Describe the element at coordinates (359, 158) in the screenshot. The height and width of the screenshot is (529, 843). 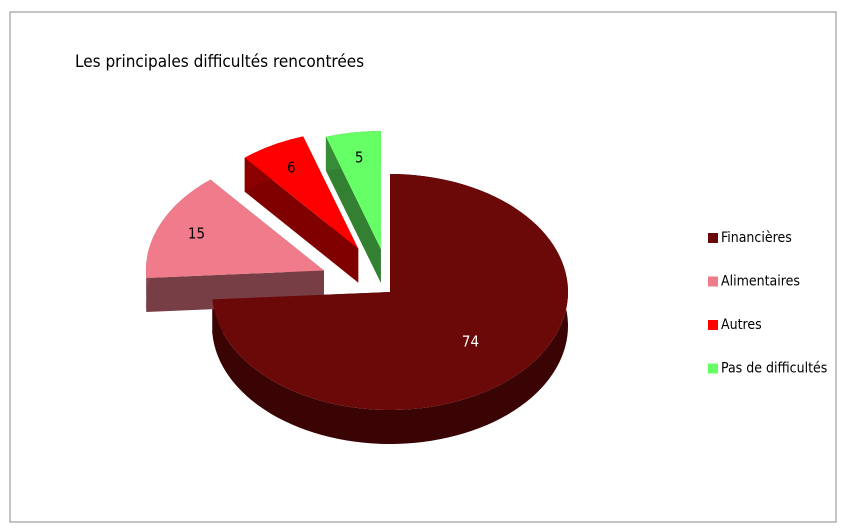
I see `data-label: 5` at that location.